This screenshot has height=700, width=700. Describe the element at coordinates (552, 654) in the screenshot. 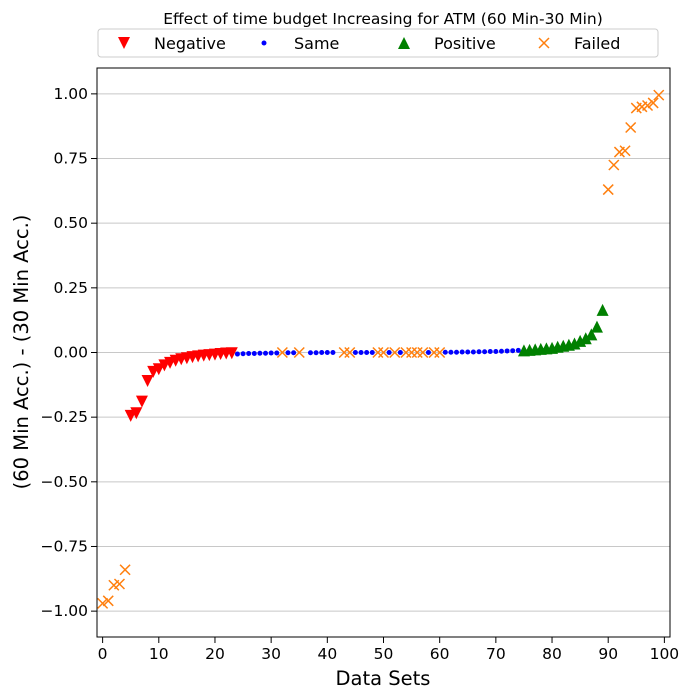

I see `x-tick-label: 80` at that location.